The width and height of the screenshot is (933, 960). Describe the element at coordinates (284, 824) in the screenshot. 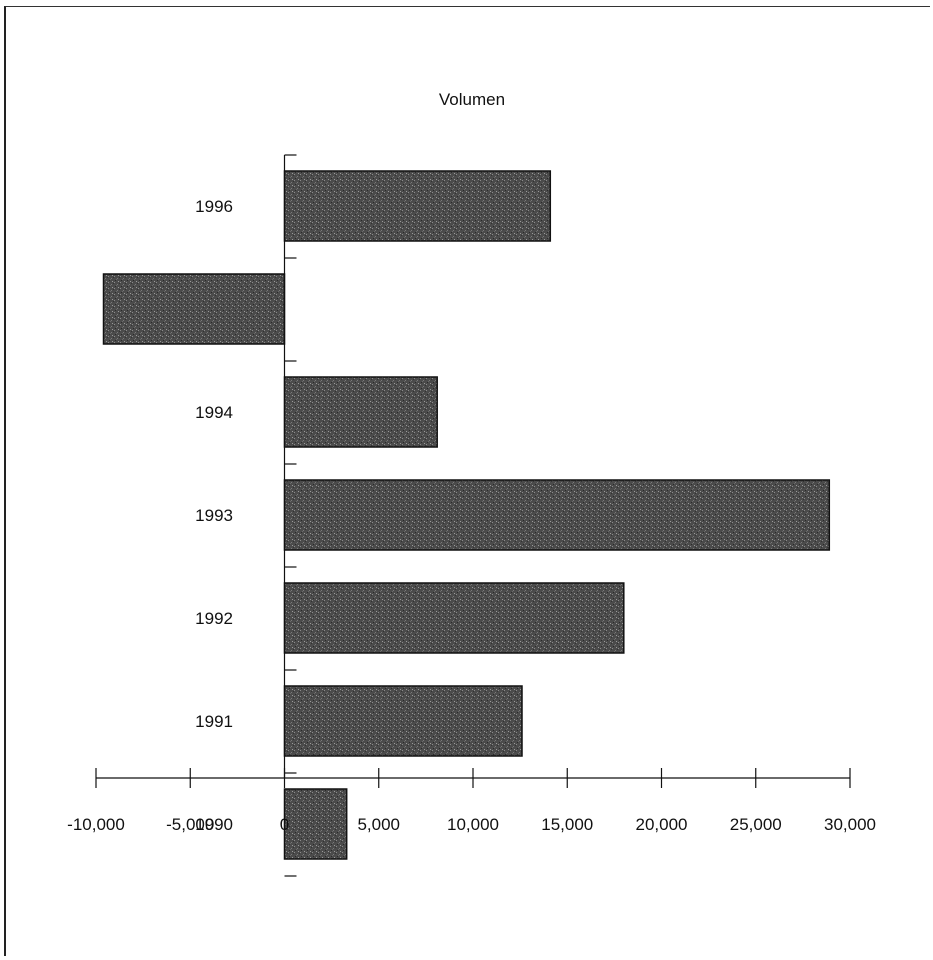

I see `x-tick-label: 0` at that location.